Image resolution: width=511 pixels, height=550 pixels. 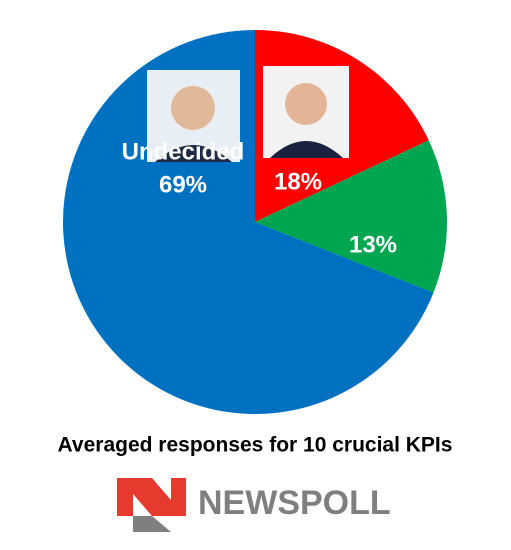 I want to click on value-label: 69%, so click(x=183, y=184).